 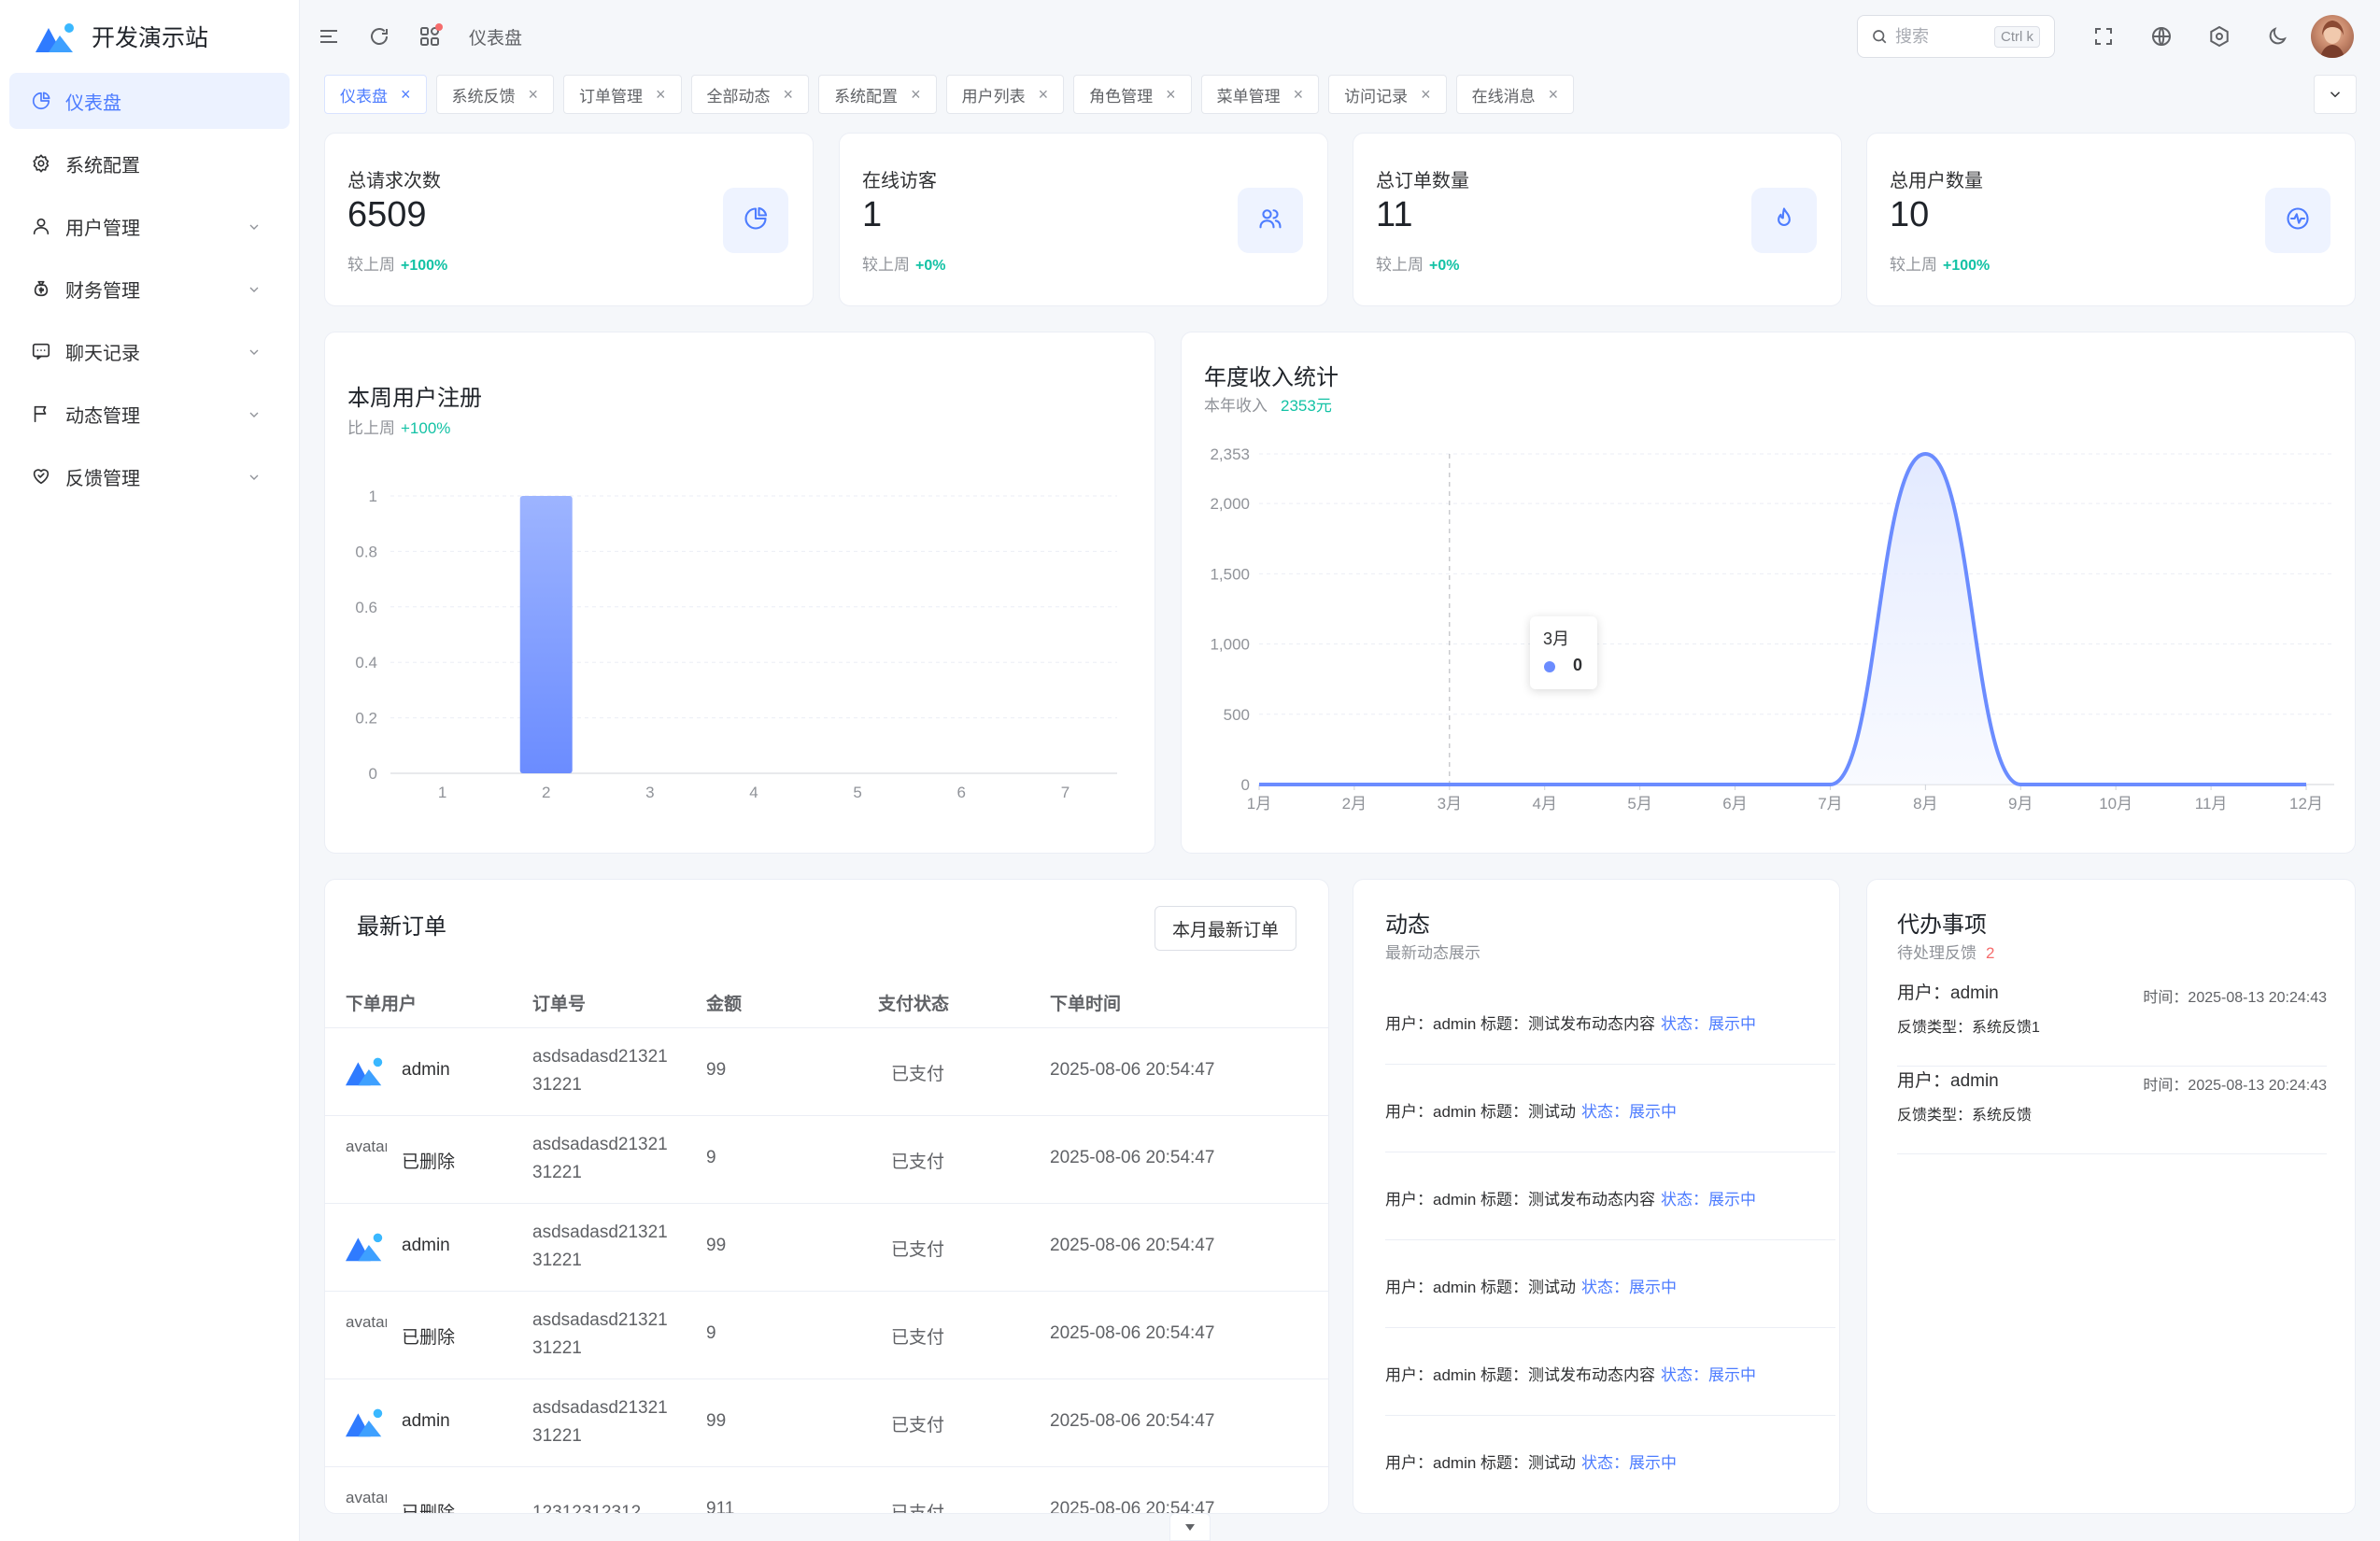 What do you see at coordinates (149, 226) in the screenshot?
I see `sidebar-item-2: 用户管理` at bounding box center [149, 226].